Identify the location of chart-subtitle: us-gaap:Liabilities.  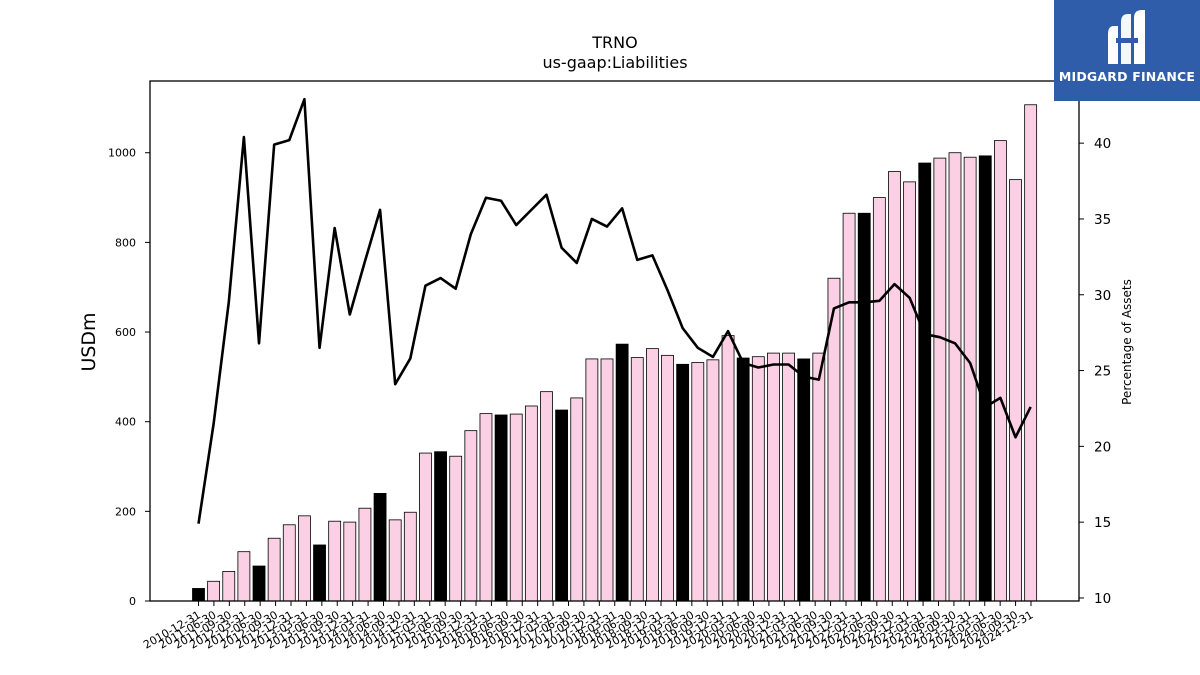
(614, 62).